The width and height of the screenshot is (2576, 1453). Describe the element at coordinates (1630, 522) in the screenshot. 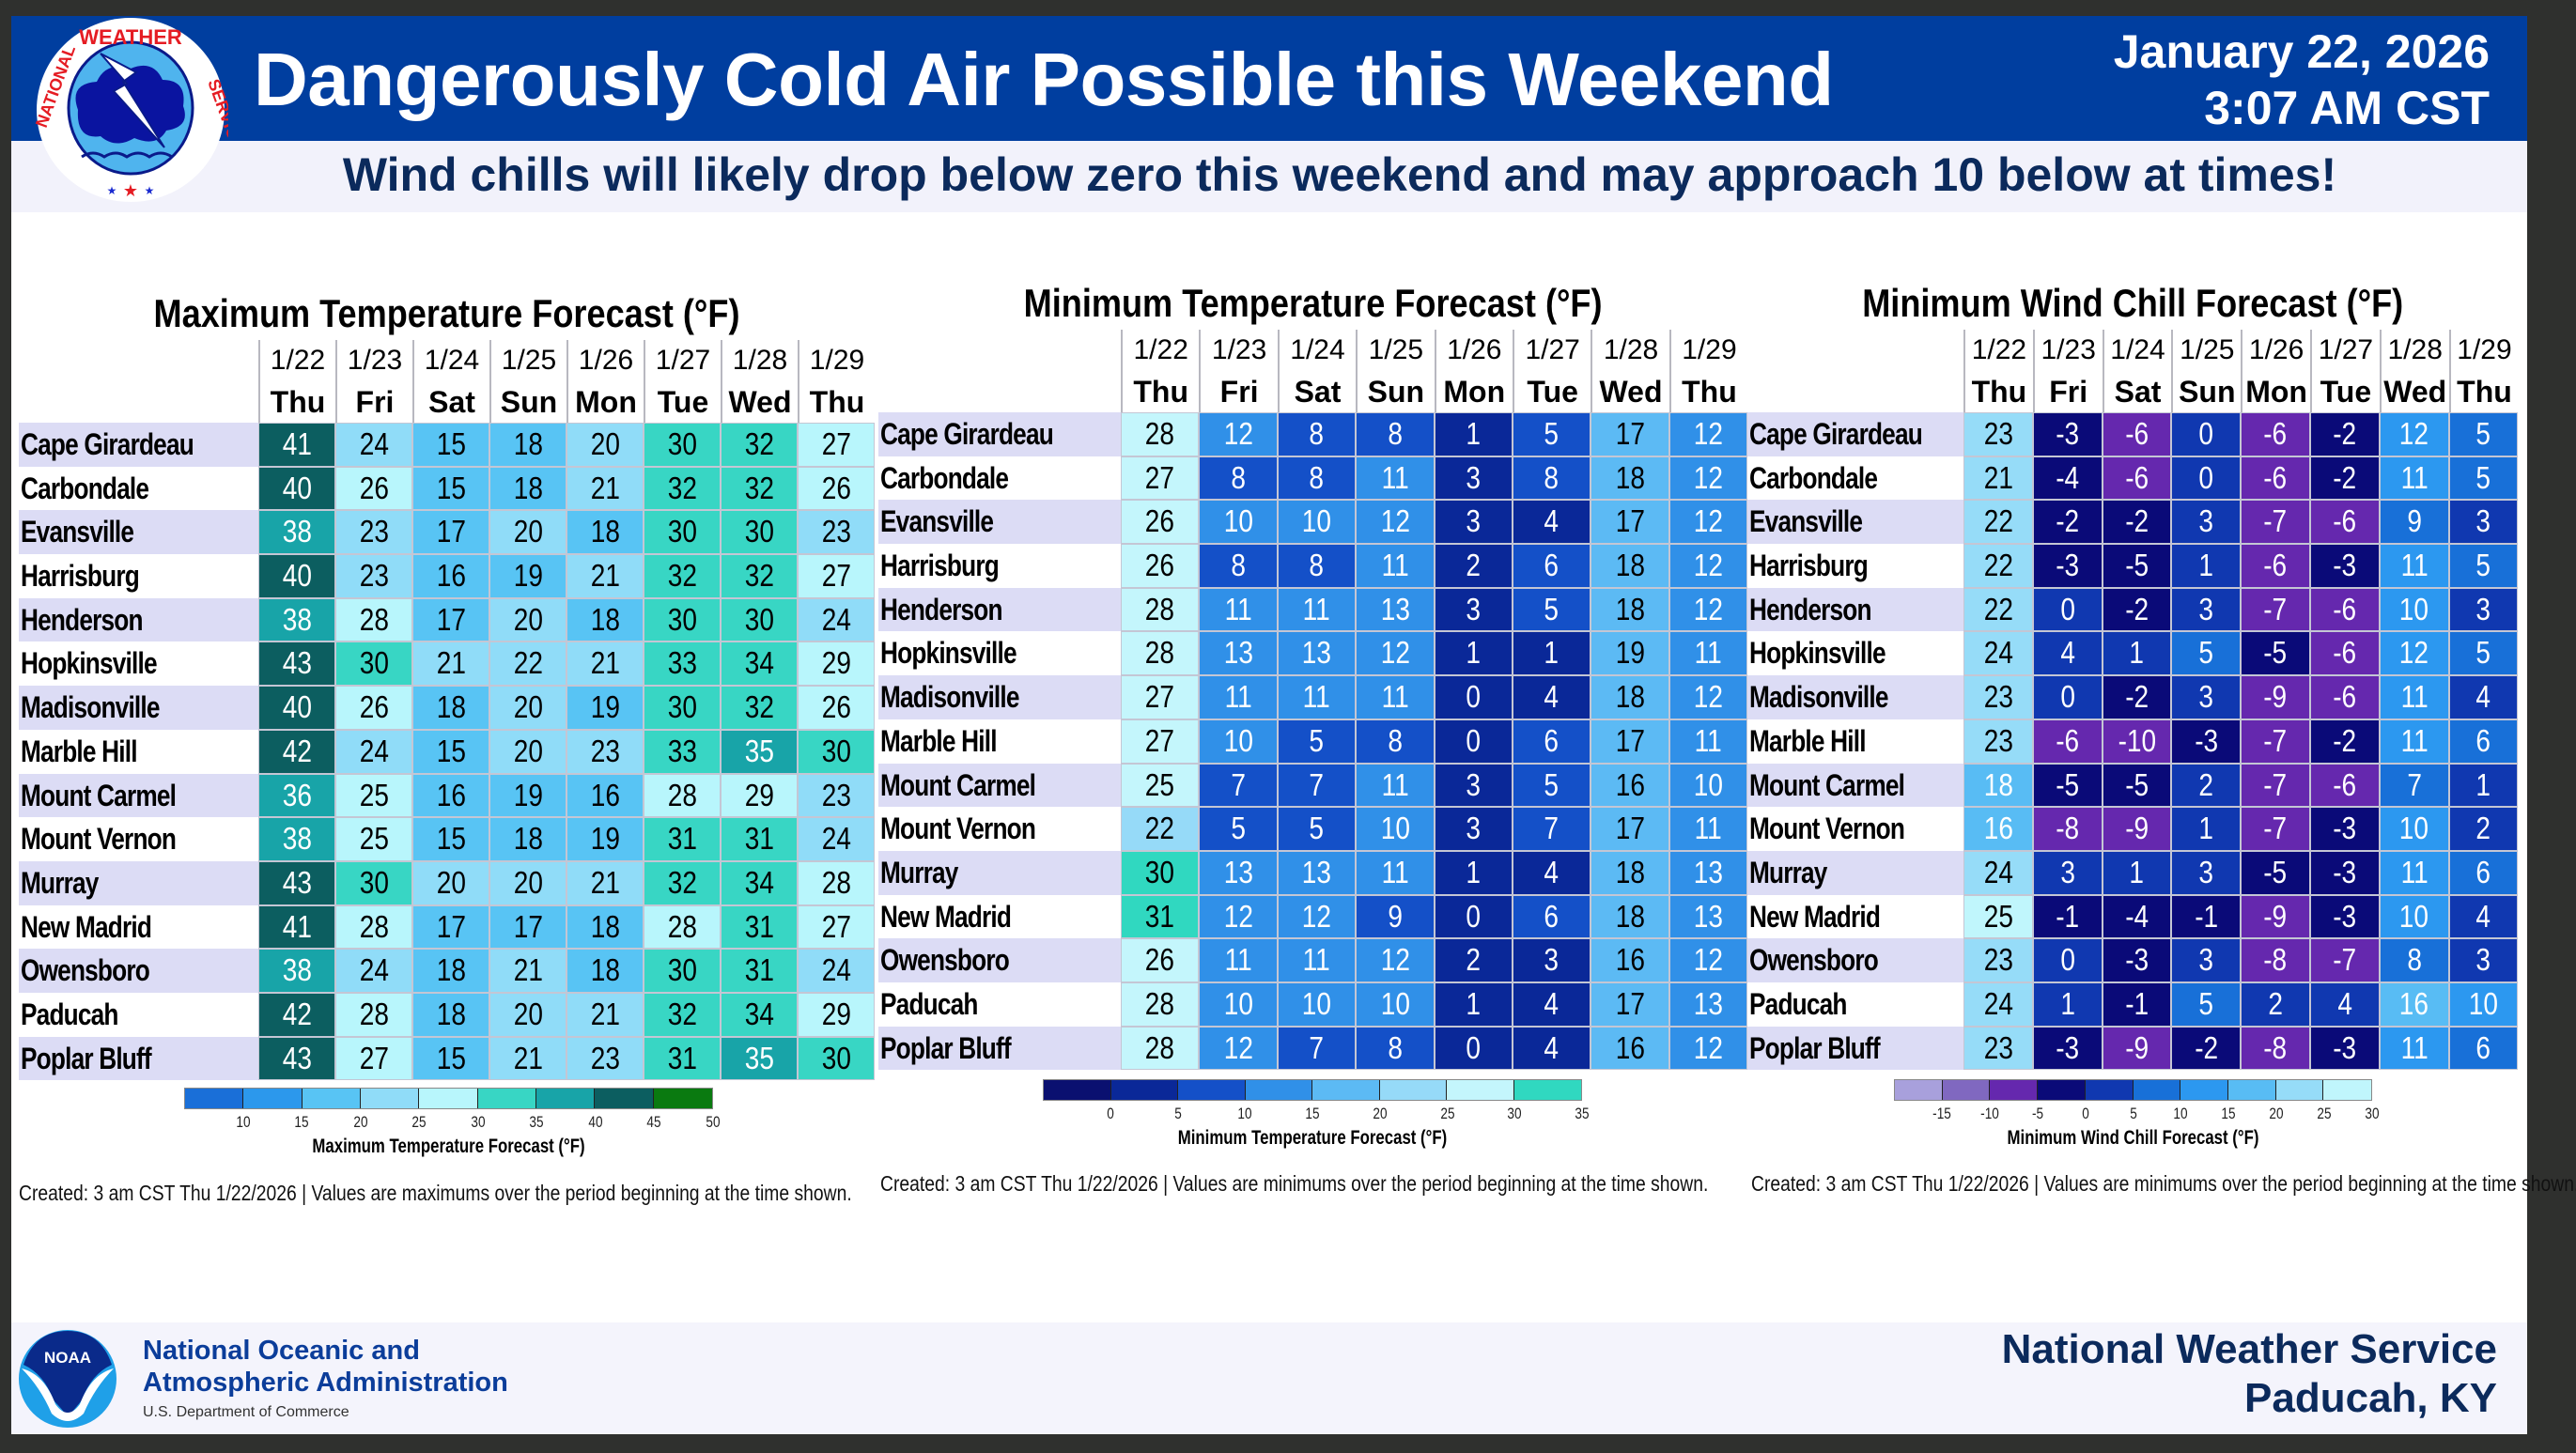

I see `forecast-cell: 17` at that location.